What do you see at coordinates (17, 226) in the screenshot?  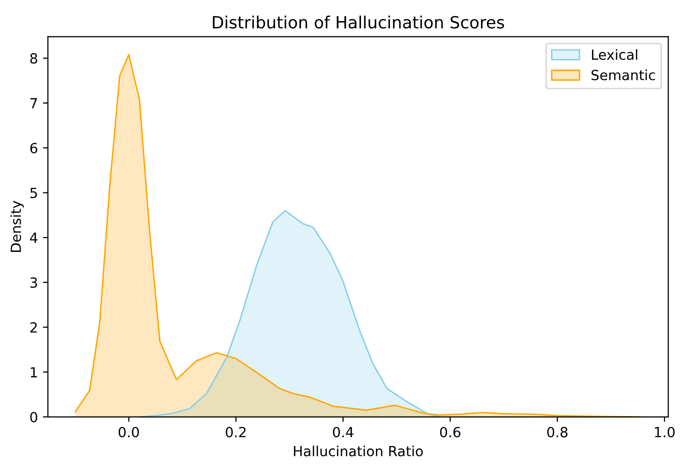 I see `y-axis-title: Density` at bounding box center [17, 226].